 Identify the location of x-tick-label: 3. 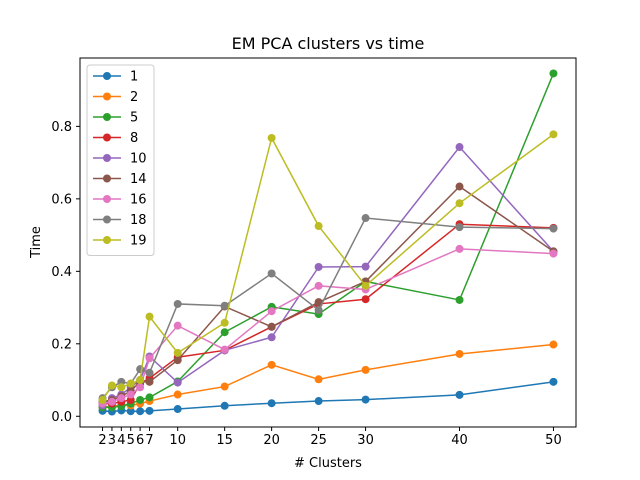
(112, 440).